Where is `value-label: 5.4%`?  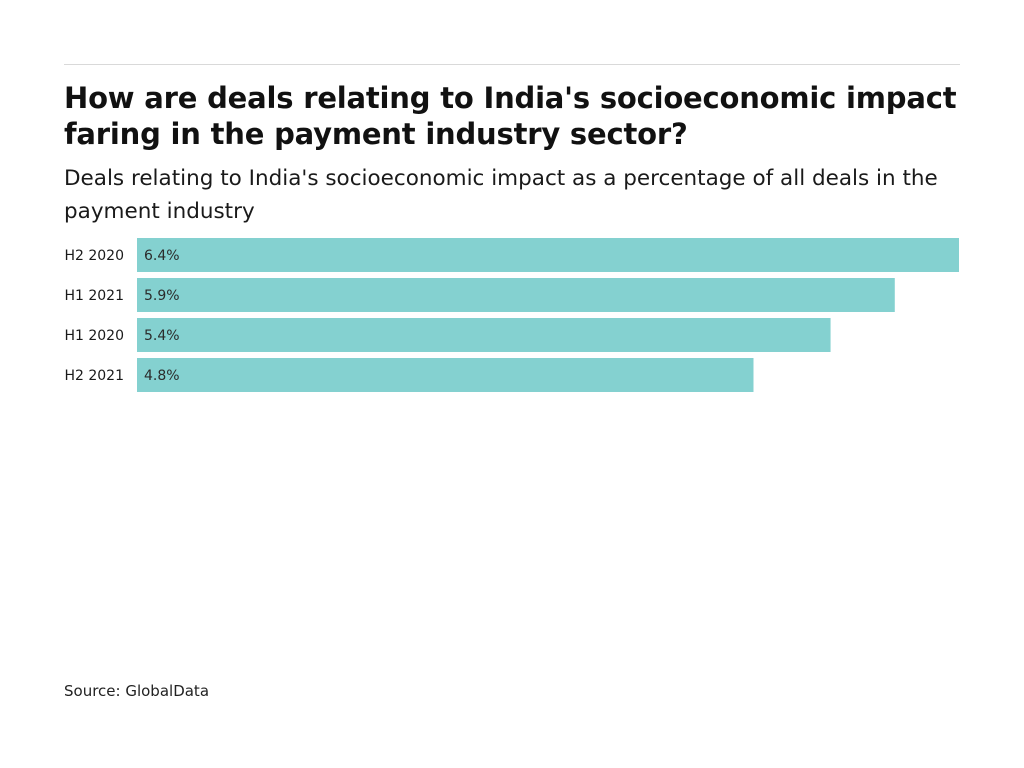 value-label: 5.4% is located at coordinates (162, 336).